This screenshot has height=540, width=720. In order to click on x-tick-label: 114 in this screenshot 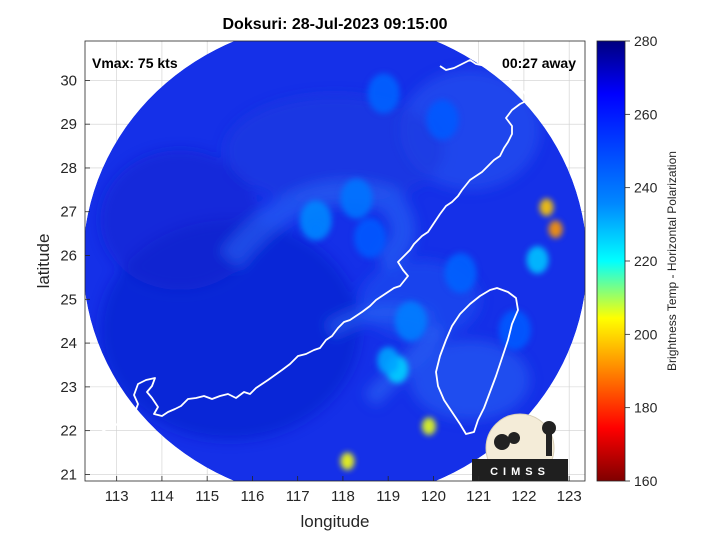, I will do `click(162, 496)`.